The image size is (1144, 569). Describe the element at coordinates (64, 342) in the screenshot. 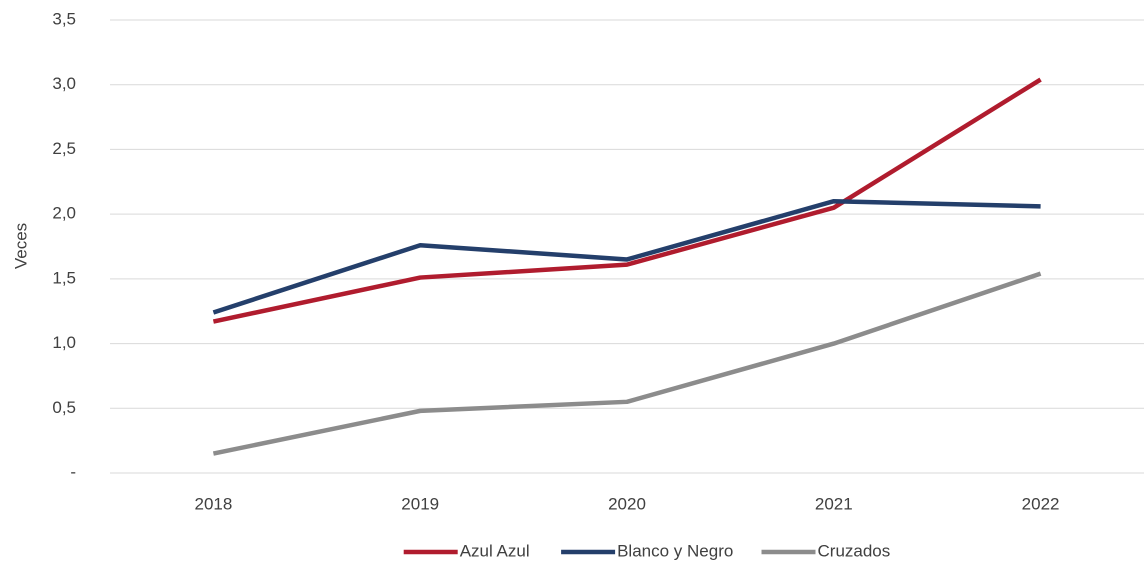

I see `y-tick-label: 1,0` at that location.